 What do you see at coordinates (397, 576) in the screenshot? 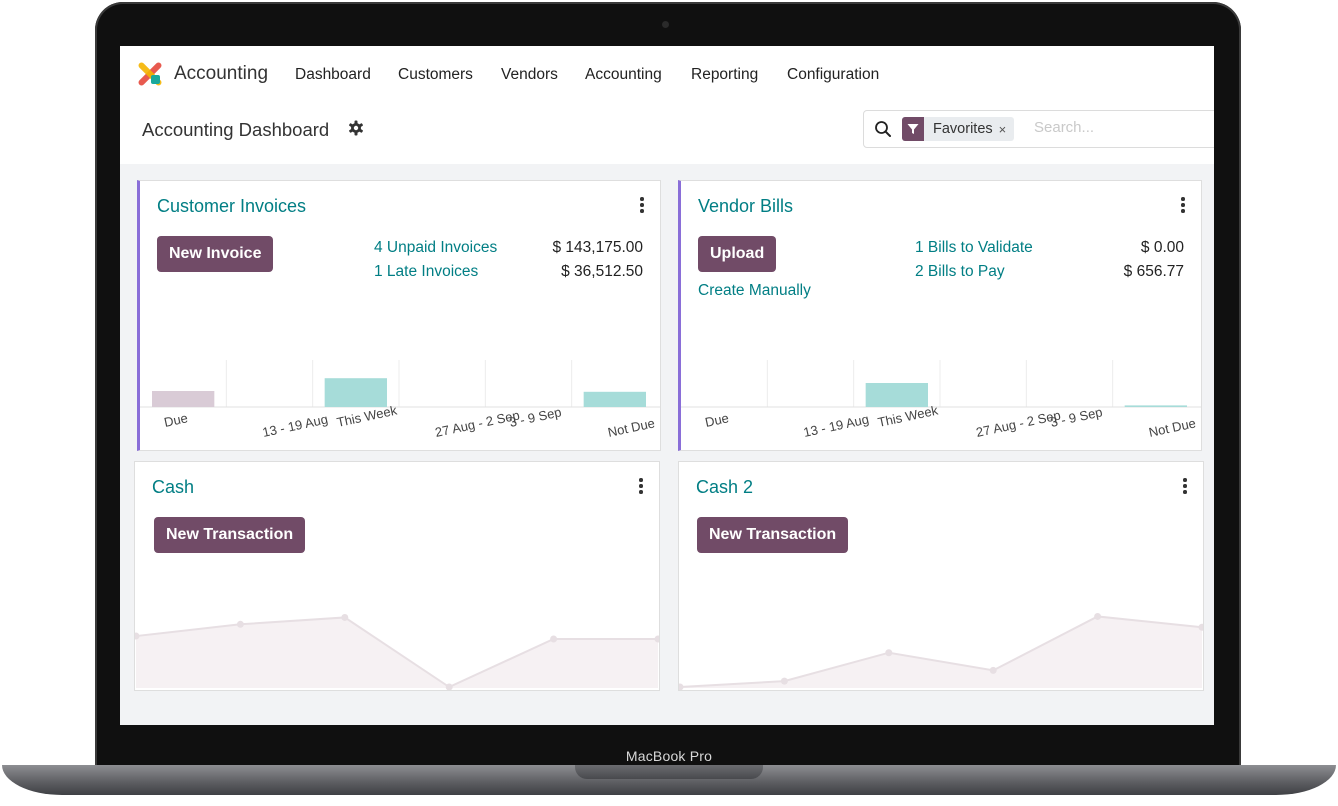
I see `cash-card: Cash New Transaction` at bounding box center [397, 576].